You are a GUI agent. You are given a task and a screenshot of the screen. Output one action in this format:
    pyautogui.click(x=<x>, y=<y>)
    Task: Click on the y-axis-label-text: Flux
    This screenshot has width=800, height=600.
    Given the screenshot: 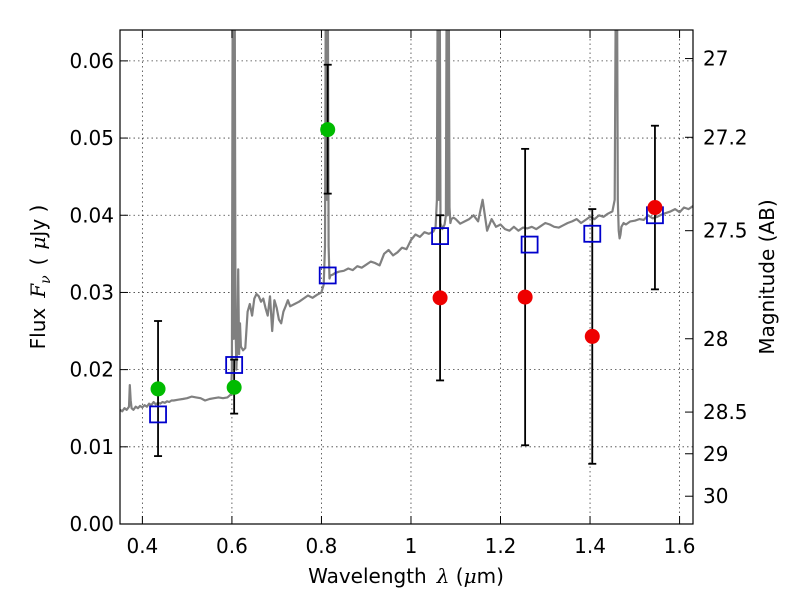 What is the action you would take?
    pyautogui.click(x=38, y=329)
    